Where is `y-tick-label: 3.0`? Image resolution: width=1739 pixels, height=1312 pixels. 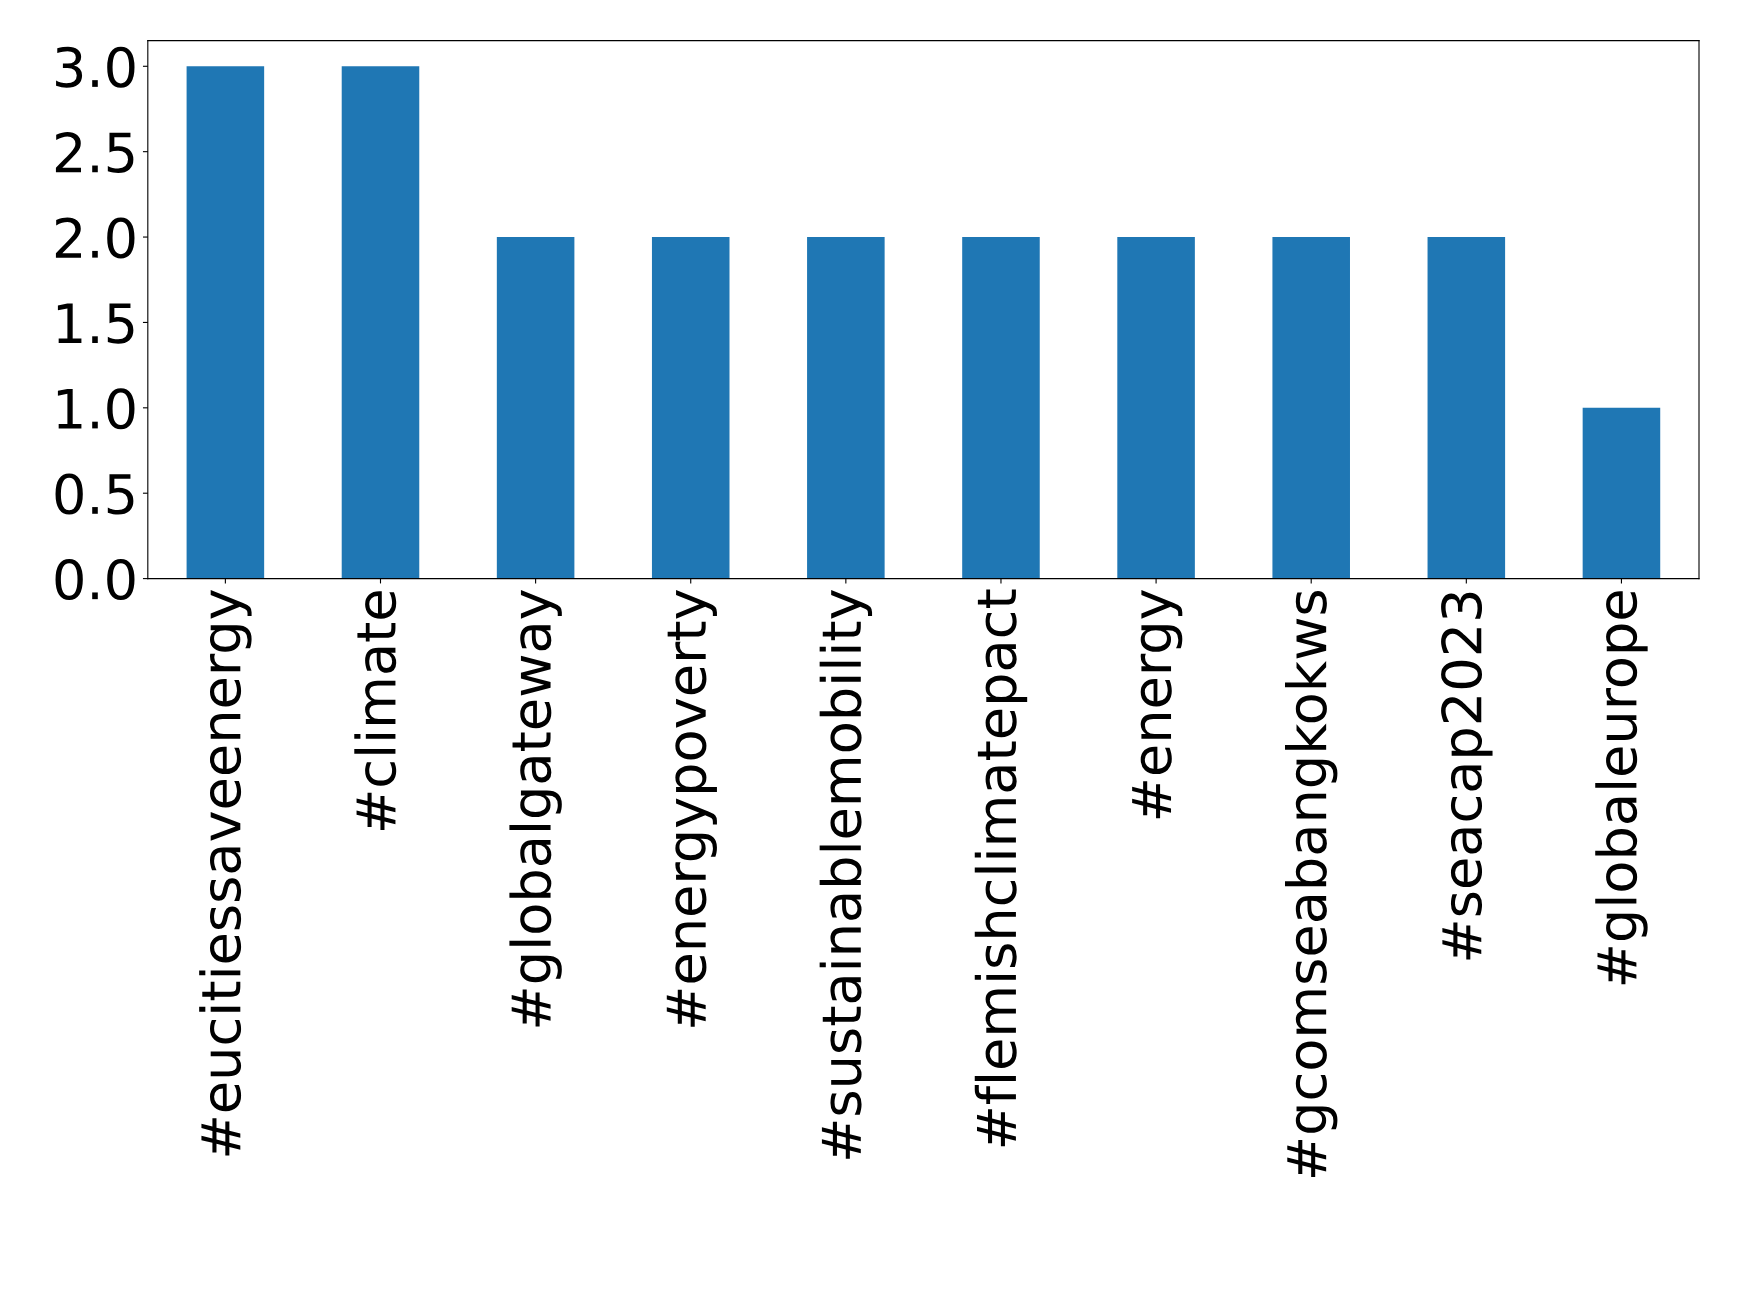 y-tick-label: 3.0 is located at coordinates (95, 67).